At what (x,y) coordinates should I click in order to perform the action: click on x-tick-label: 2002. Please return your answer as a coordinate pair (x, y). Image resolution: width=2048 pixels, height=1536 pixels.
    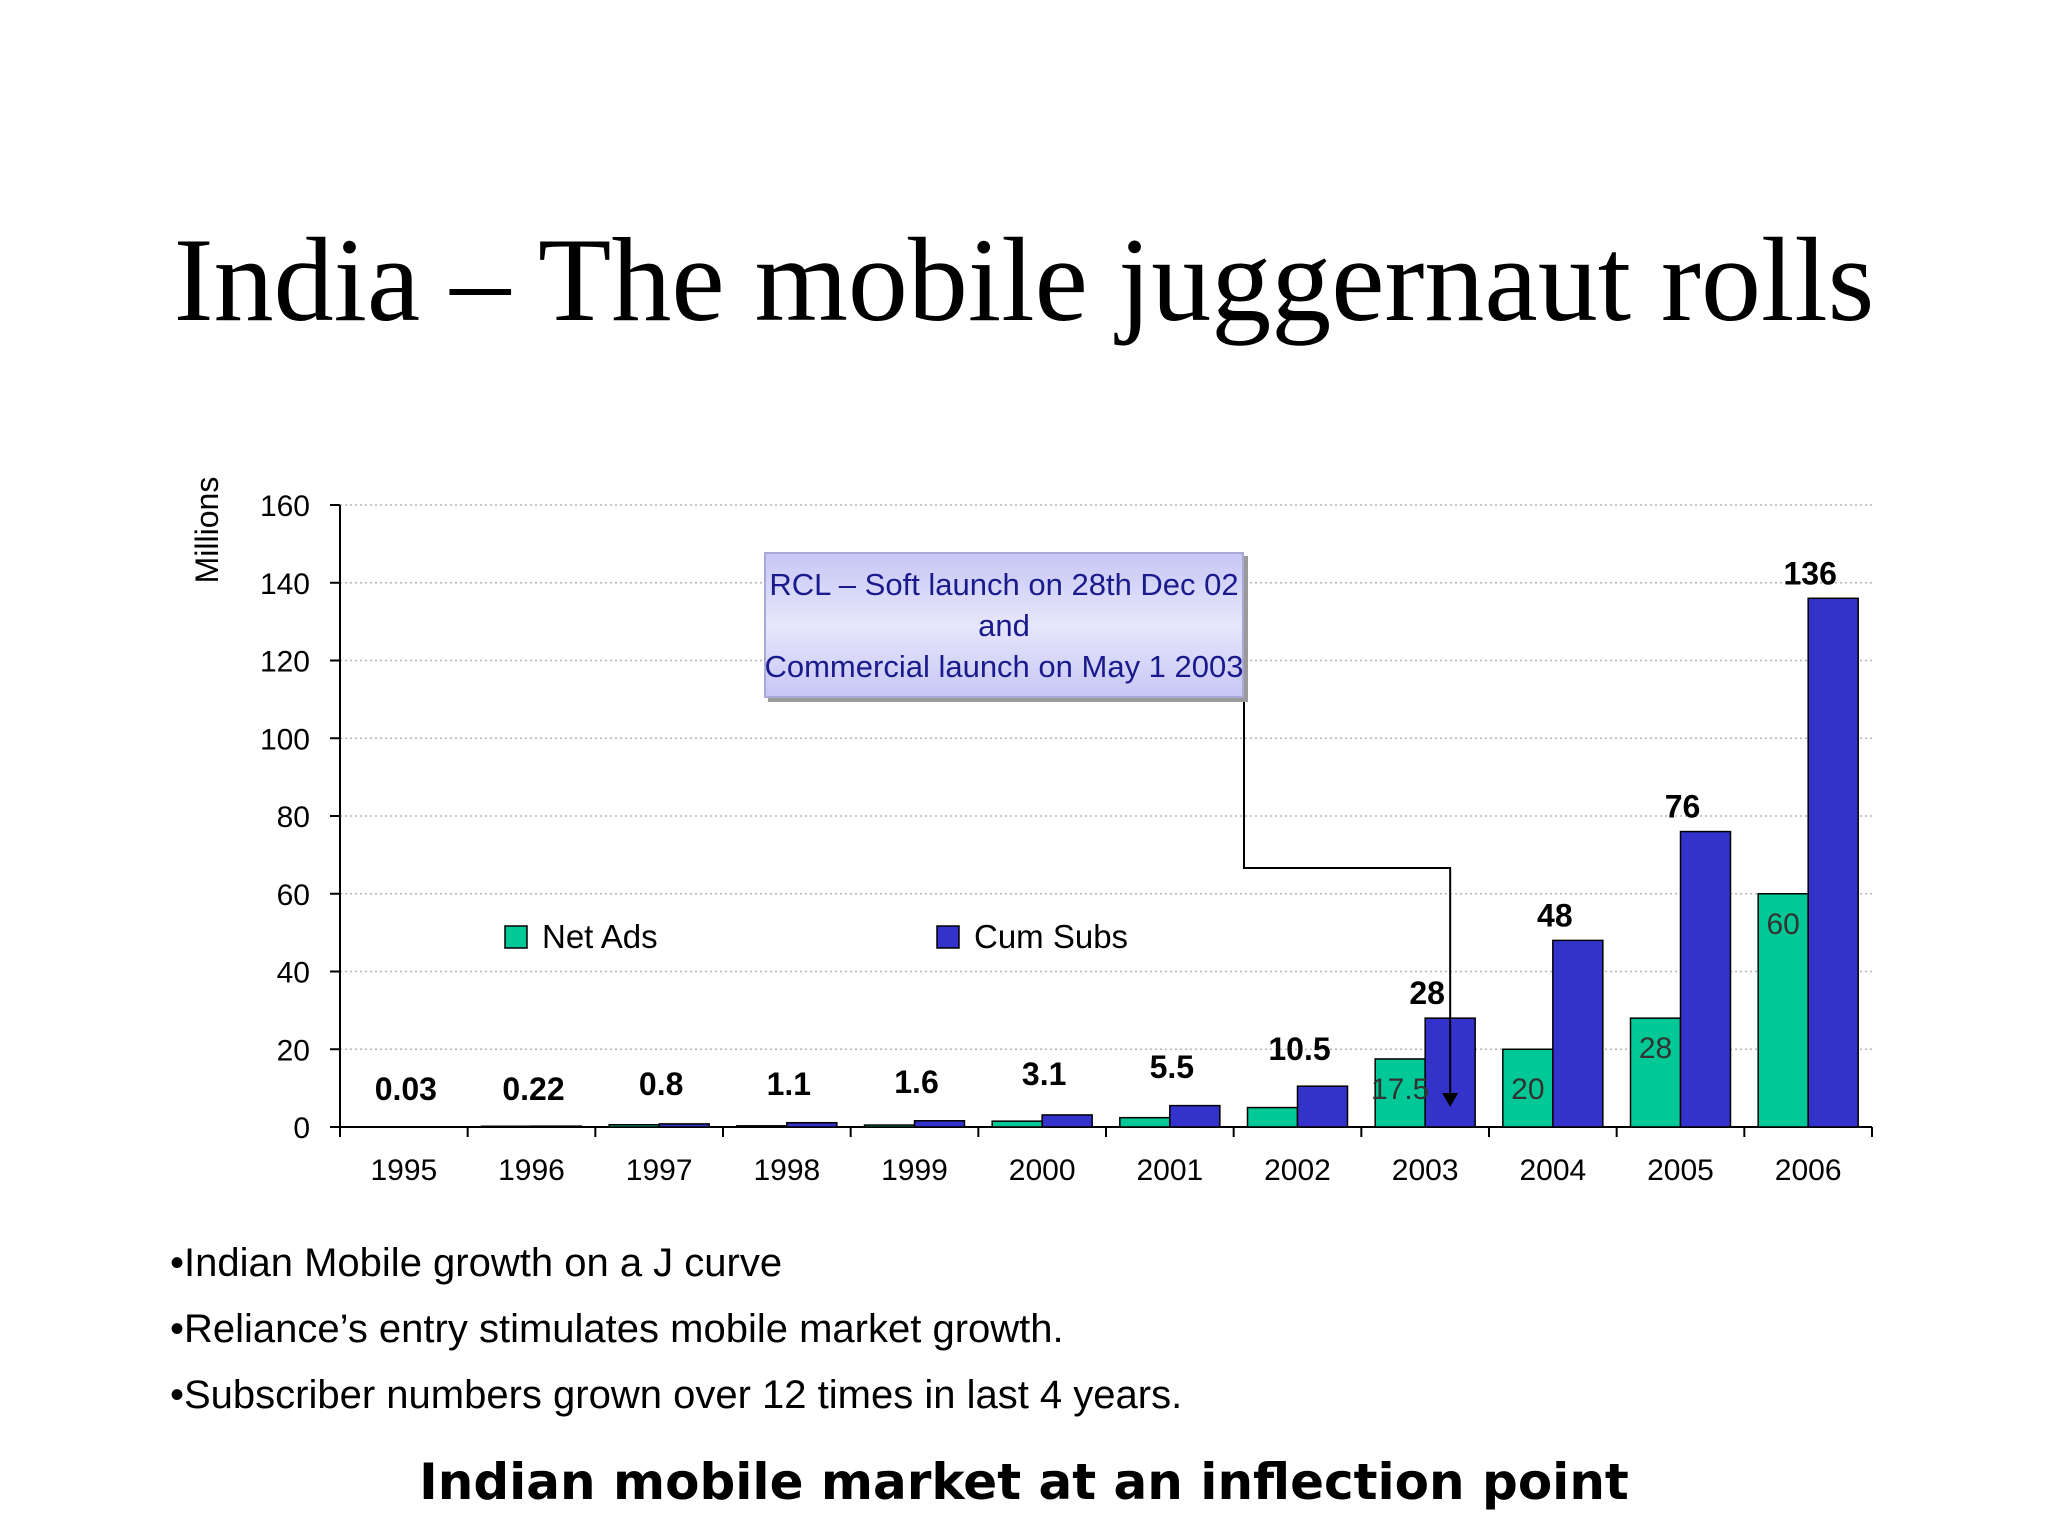
    Looking at the image, I should click on (1297, 1170).